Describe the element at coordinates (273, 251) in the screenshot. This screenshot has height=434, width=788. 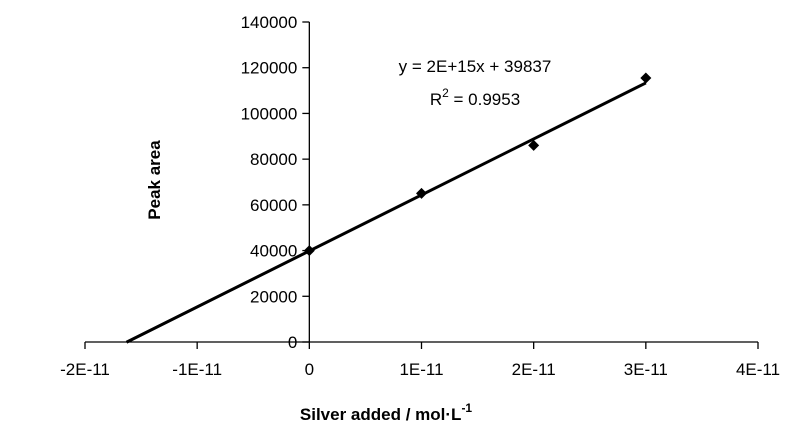
I see `y-tick-label: 40000` at that location.